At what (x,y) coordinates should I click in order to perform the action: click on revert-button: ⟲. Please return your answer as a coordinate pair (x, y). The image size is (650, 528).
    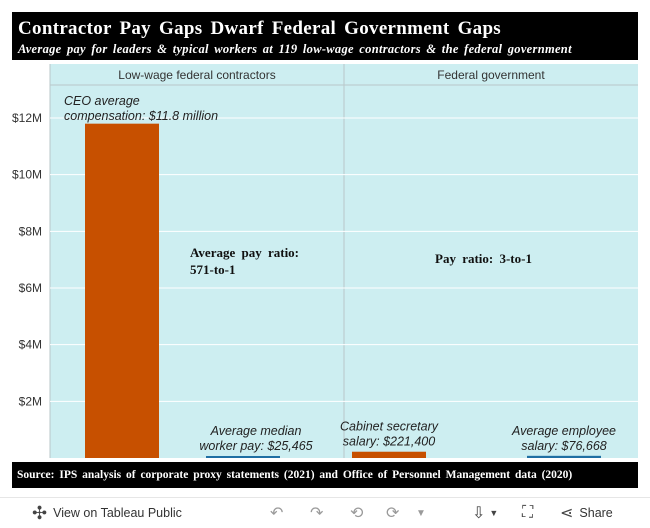
    Looking at the image, I should click on (356, 513).